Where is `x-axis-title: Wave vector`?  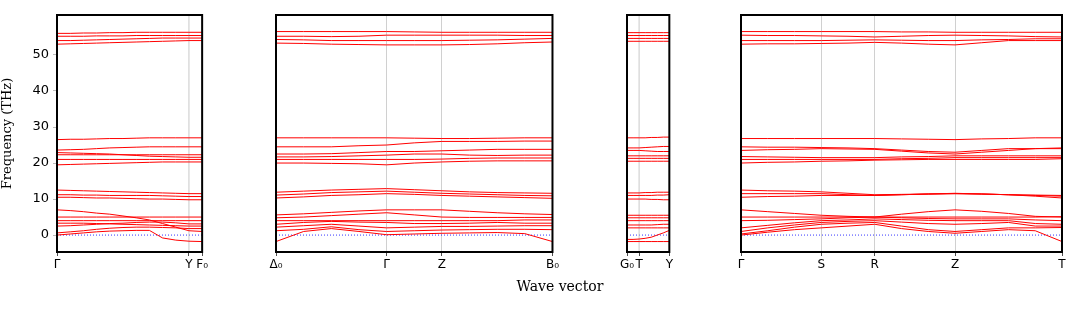
x-axis-title: Wave vector is located at coordinates (560, 286).